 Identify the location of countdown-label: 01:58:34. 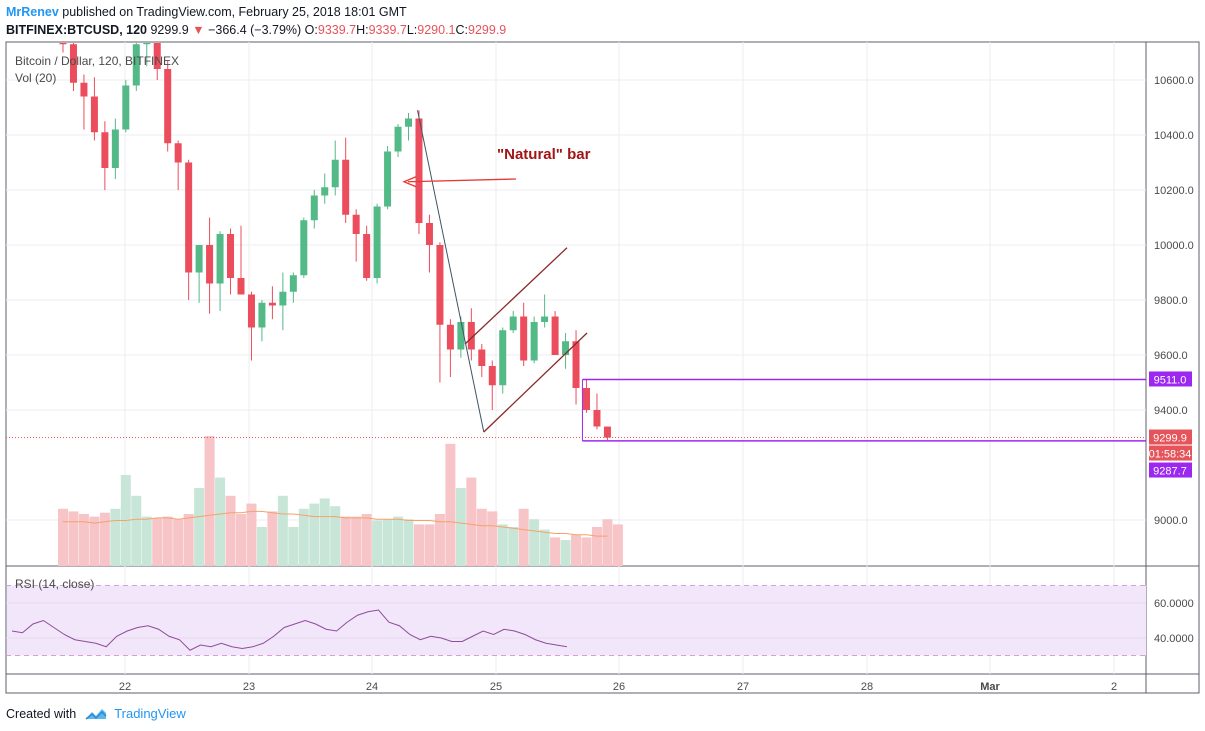
(1170, 455).